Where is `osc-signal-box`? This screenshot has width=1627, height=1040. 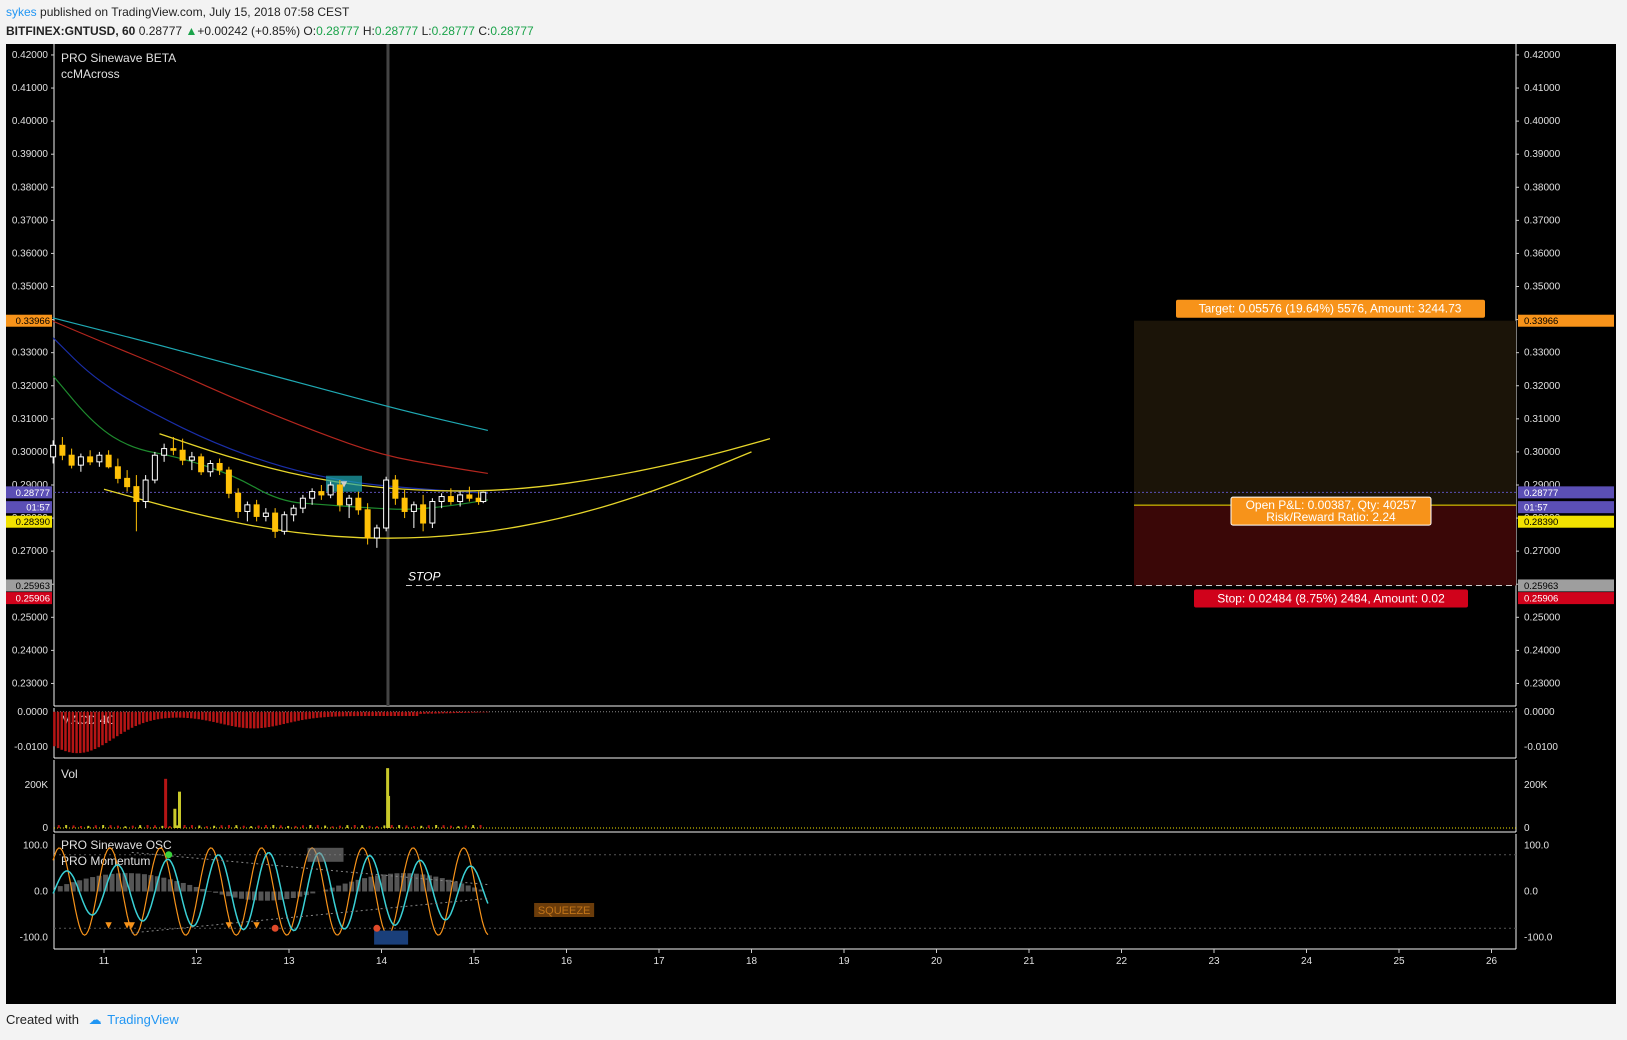 osc-signal-box is located at coordinates (391, 937).